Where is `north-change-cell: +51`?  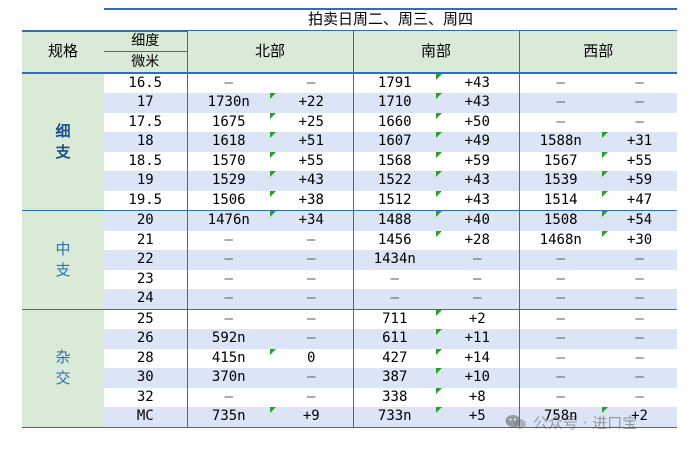
north-change-cell: +51 is located at coordinates (311, 142).